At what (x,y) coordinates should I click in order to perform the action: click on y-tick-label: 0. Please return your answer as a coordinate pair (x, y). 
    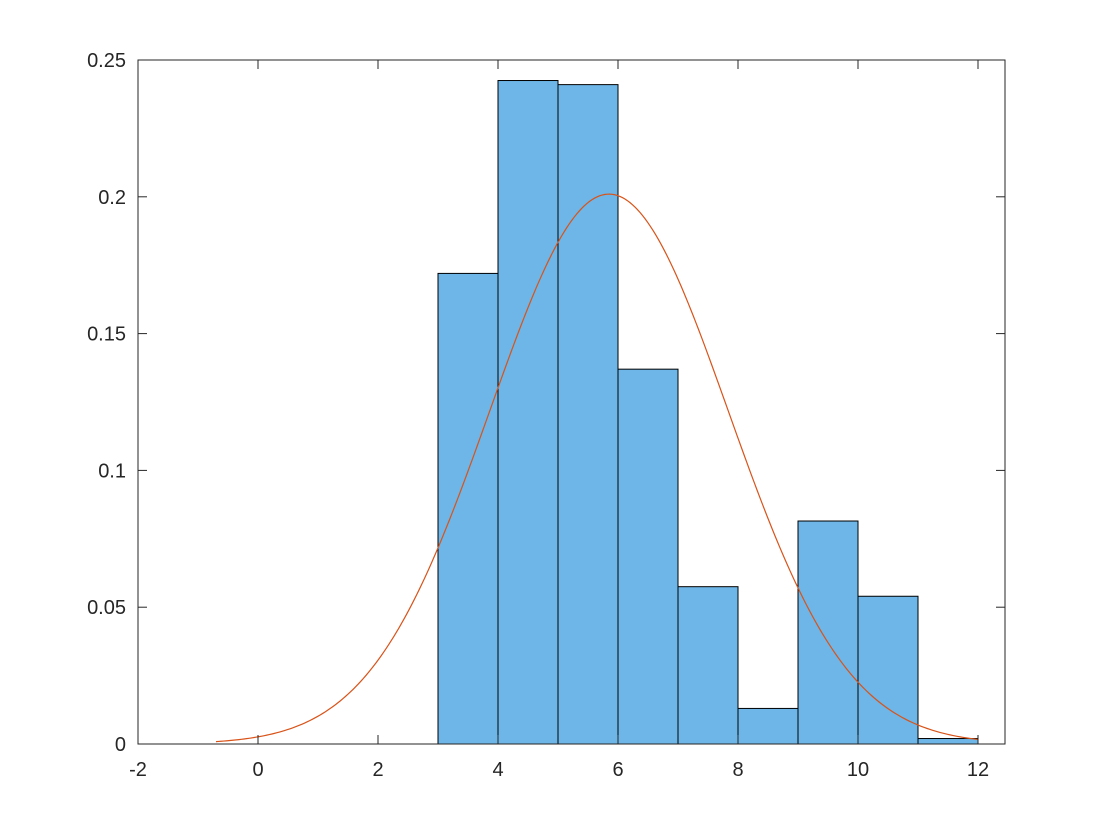
    Looking at the image, I should click on (120, 745).